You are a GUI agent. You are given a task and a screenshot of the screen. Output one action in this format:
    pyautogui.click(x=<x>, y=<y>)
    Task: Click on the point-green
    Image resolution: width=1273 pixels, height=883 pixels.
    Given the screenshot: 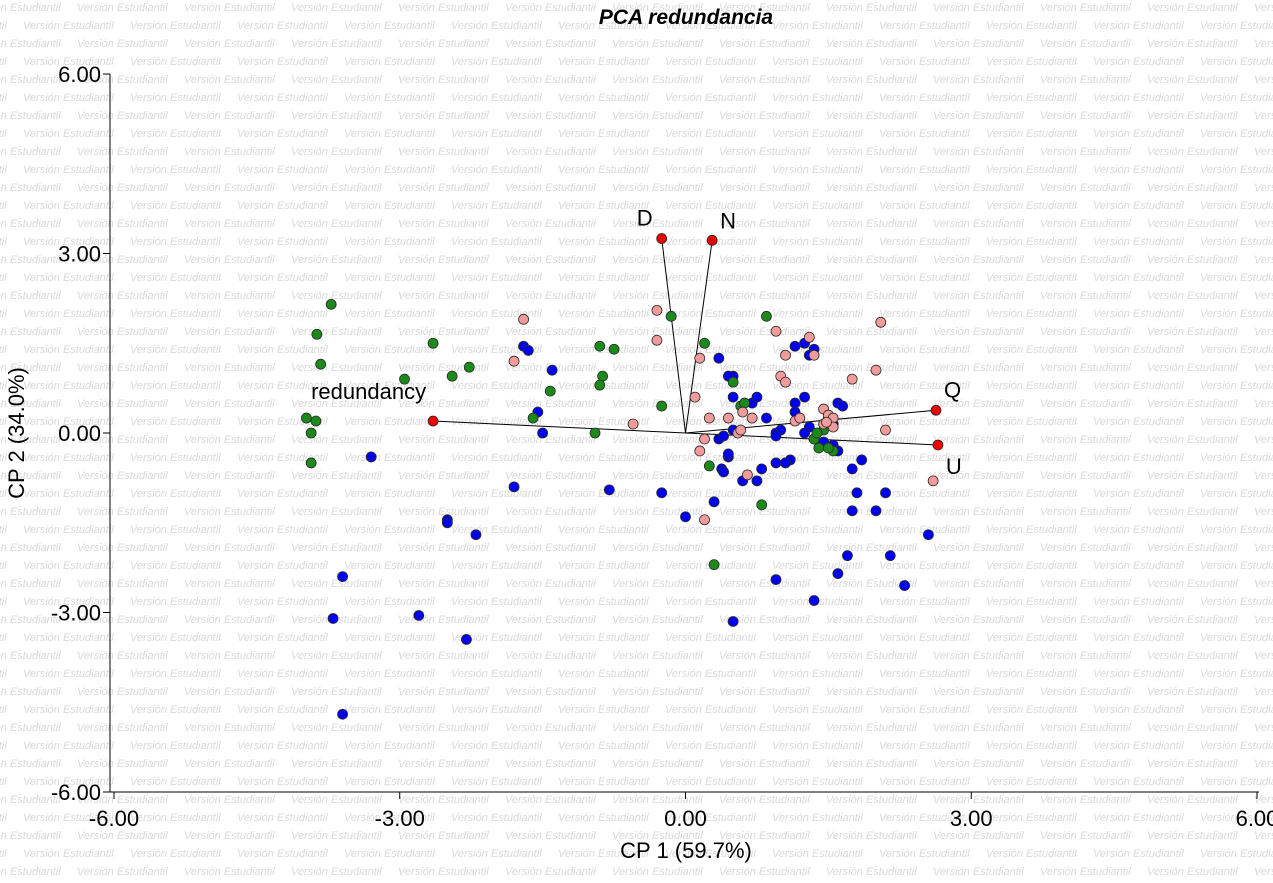 What is the action you would take?
    pyautogui.click(x=404, y=379)
    